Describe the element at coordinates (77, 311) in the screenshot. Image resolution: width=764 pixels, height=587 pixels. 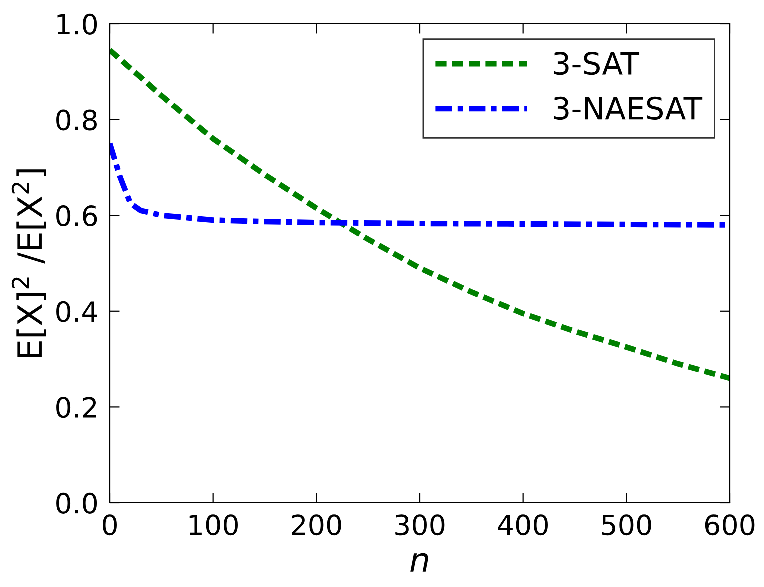
I see `y-tick-label: 0.4` at that location.